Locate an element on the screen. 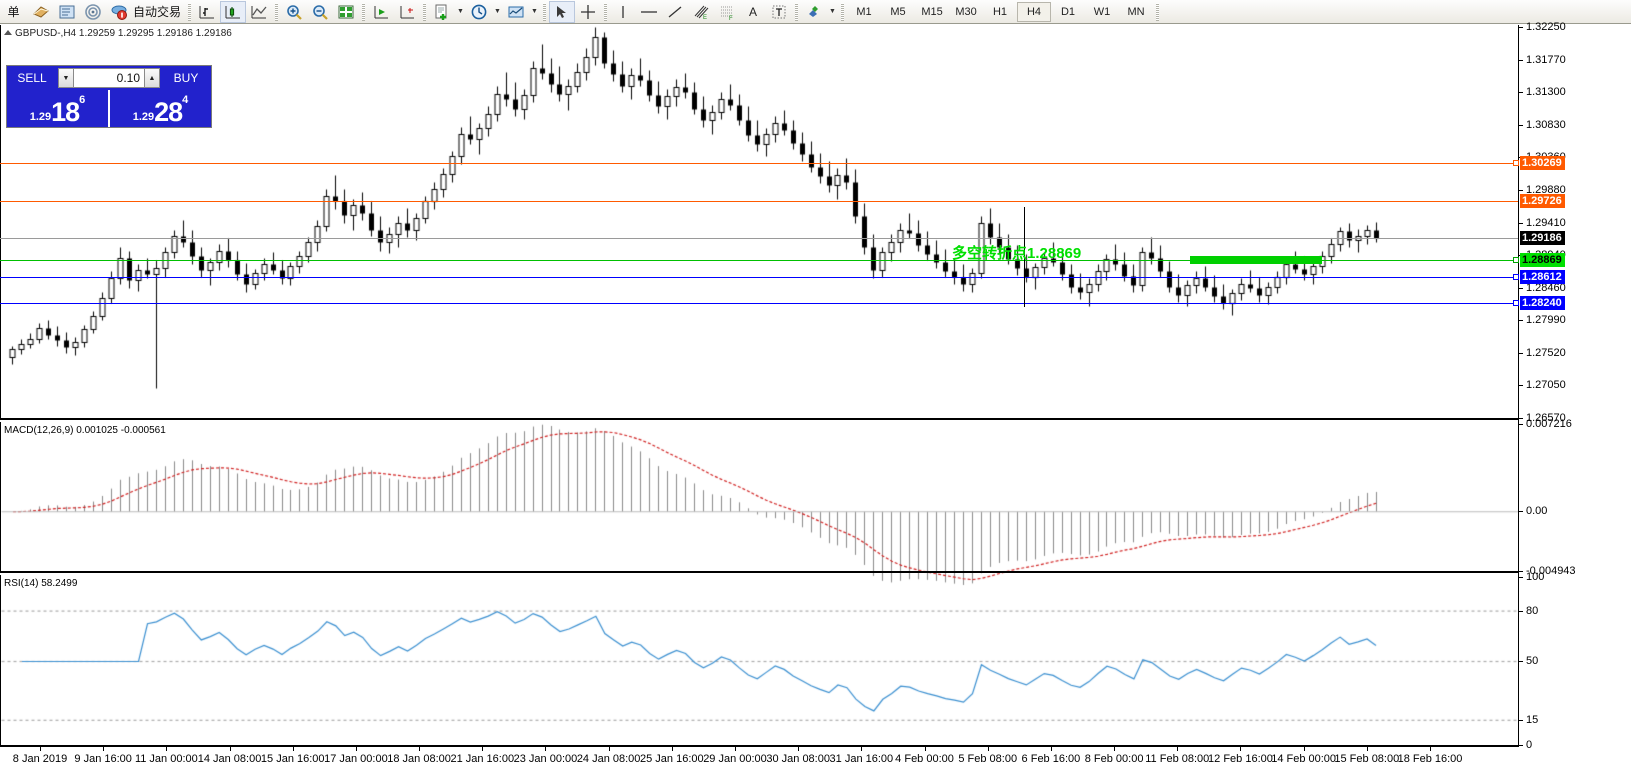  support-2-tag: 1.28240 is located at coordinates (1542, 303).